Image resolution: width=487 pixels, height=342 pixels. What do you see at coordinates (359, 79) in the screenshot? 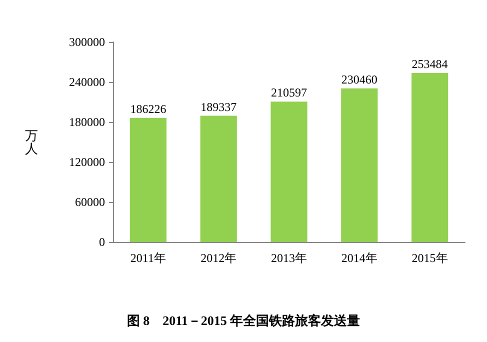
I see `data-label: 230460` at bounding box center [359, 79].